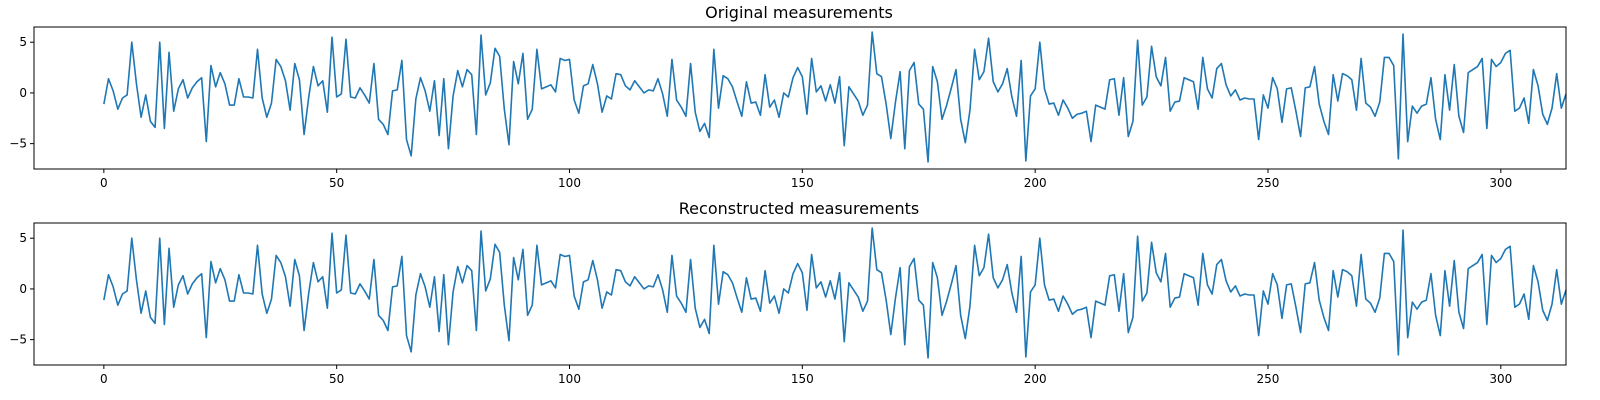  I want to click on x-tick-label-reconstructed-100: 100, so click(569, 379).